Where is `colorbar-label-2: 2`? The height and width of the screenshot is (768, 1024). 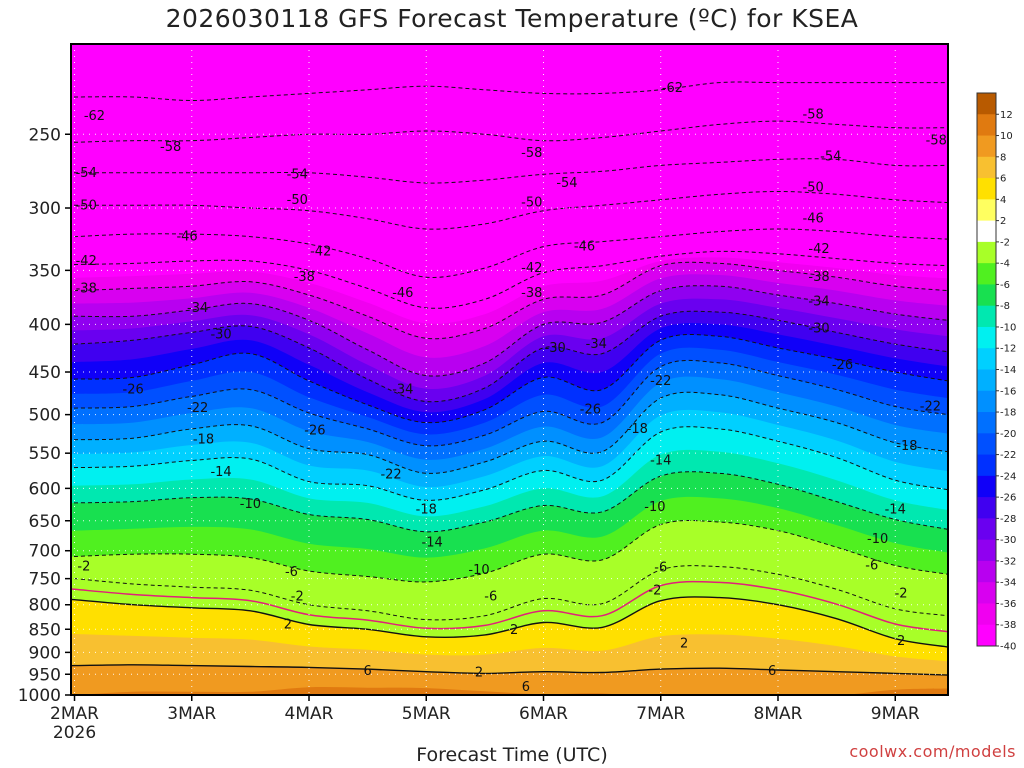 colorbar-label-2: 2 is located at coordinates (1003, 221).